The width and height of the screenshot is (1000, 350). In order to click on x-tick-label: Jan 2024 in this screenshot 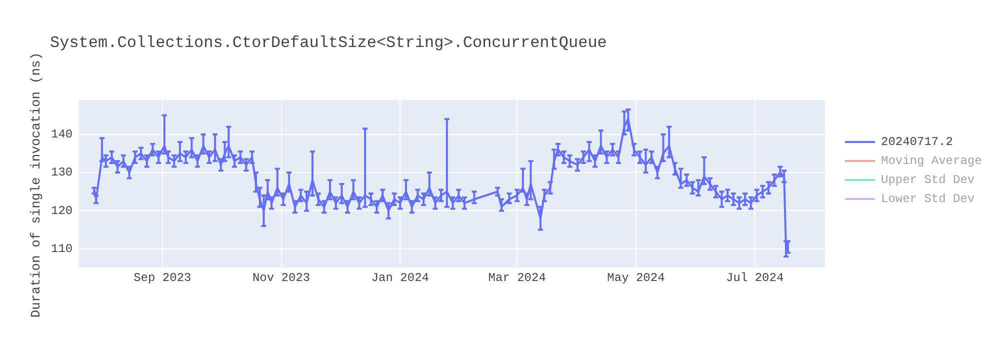, I will do `click(400, 277)`.